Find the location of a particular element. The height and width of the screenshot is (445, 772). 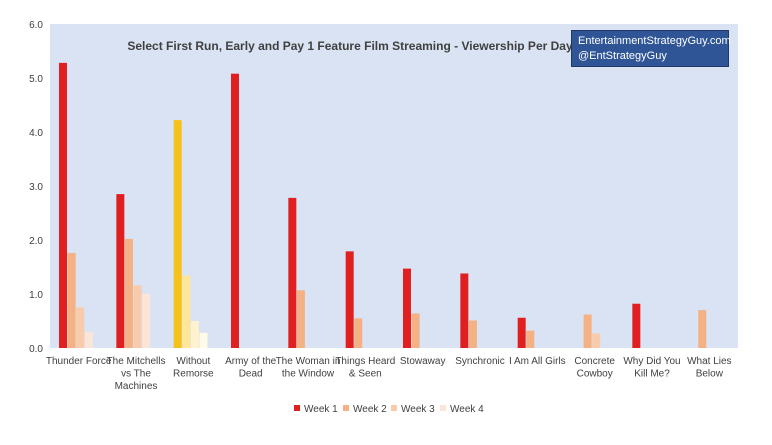

x-tick-label: The Mitchells vs The Machines is located at coordinates (136, 374).